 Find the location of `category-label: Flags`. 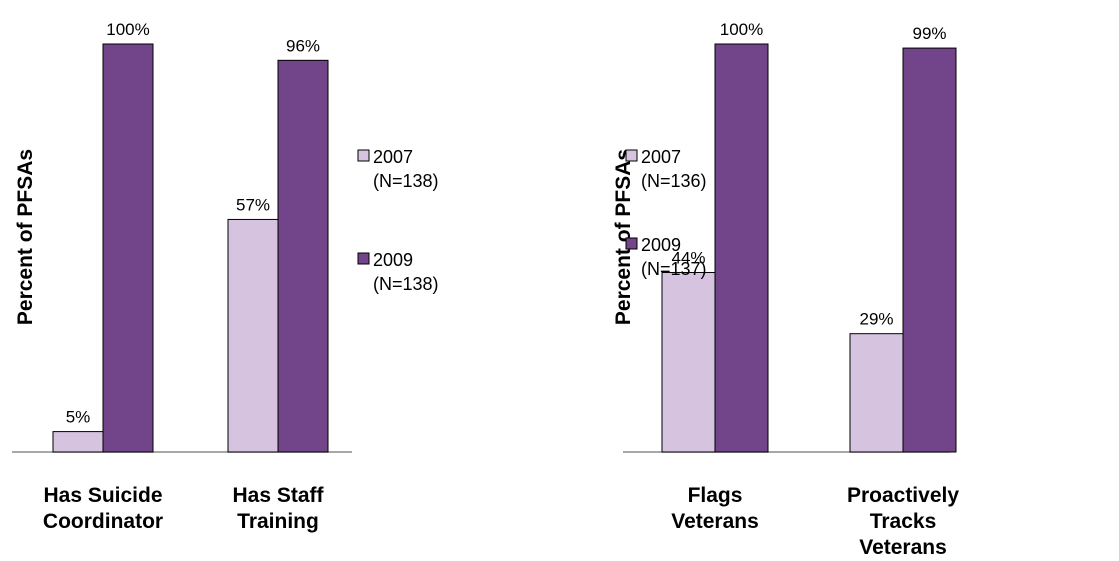

category-label: Flags is located at coordinates (715, 495).